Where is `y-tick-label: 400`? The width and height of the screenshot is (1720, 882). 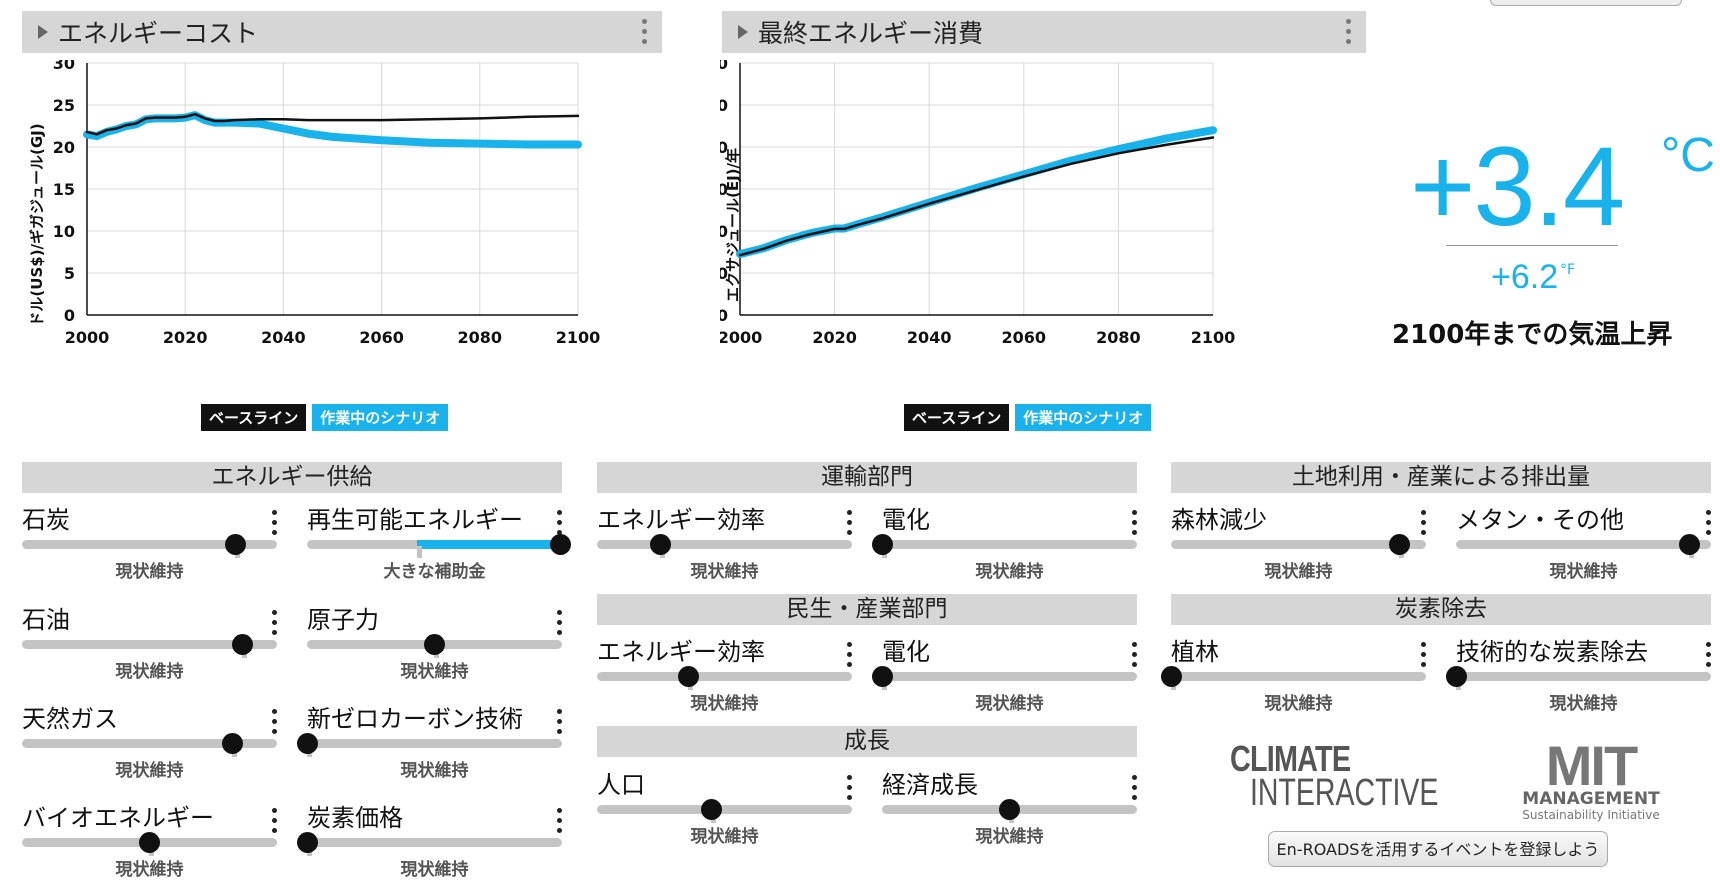 y-tick-label: 400 is located at coordinates (724, 231).